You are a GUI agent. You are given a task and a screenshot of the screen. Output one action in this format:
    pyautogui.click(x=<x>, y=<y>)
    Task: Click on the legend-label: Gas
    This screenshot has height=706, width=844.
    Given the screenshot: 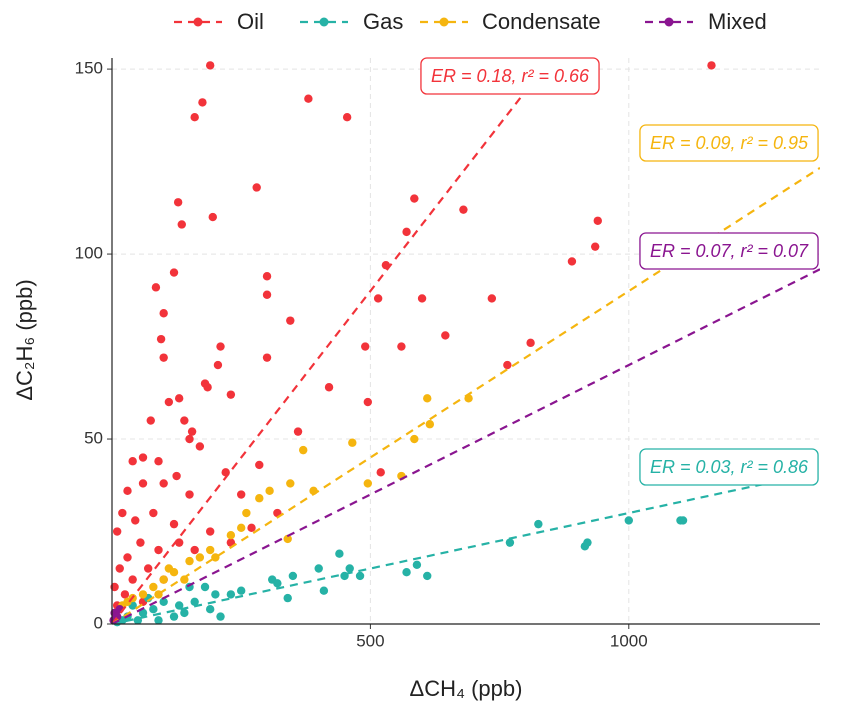 What is the action you would take?
    pyautogui.click(x=383, y=21)
    